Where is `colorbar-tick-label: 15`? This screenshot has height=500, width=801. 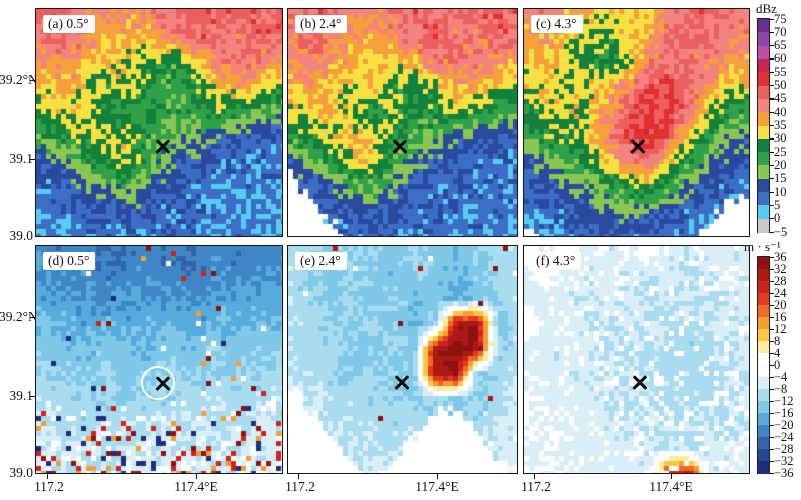
colorbar-tick-label: 15 is located at coordinates (778, 178).